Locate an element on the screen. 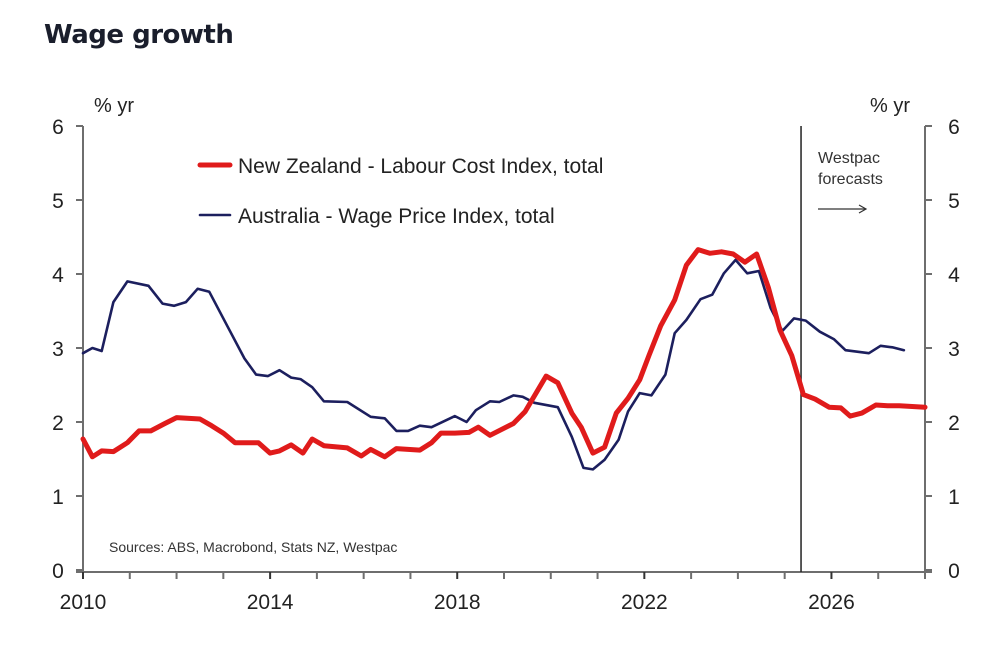 Image resolution: width=1003 pixels, height=649 pixels. y-tick-label-right: 2 is located at coordinates (954, 423).